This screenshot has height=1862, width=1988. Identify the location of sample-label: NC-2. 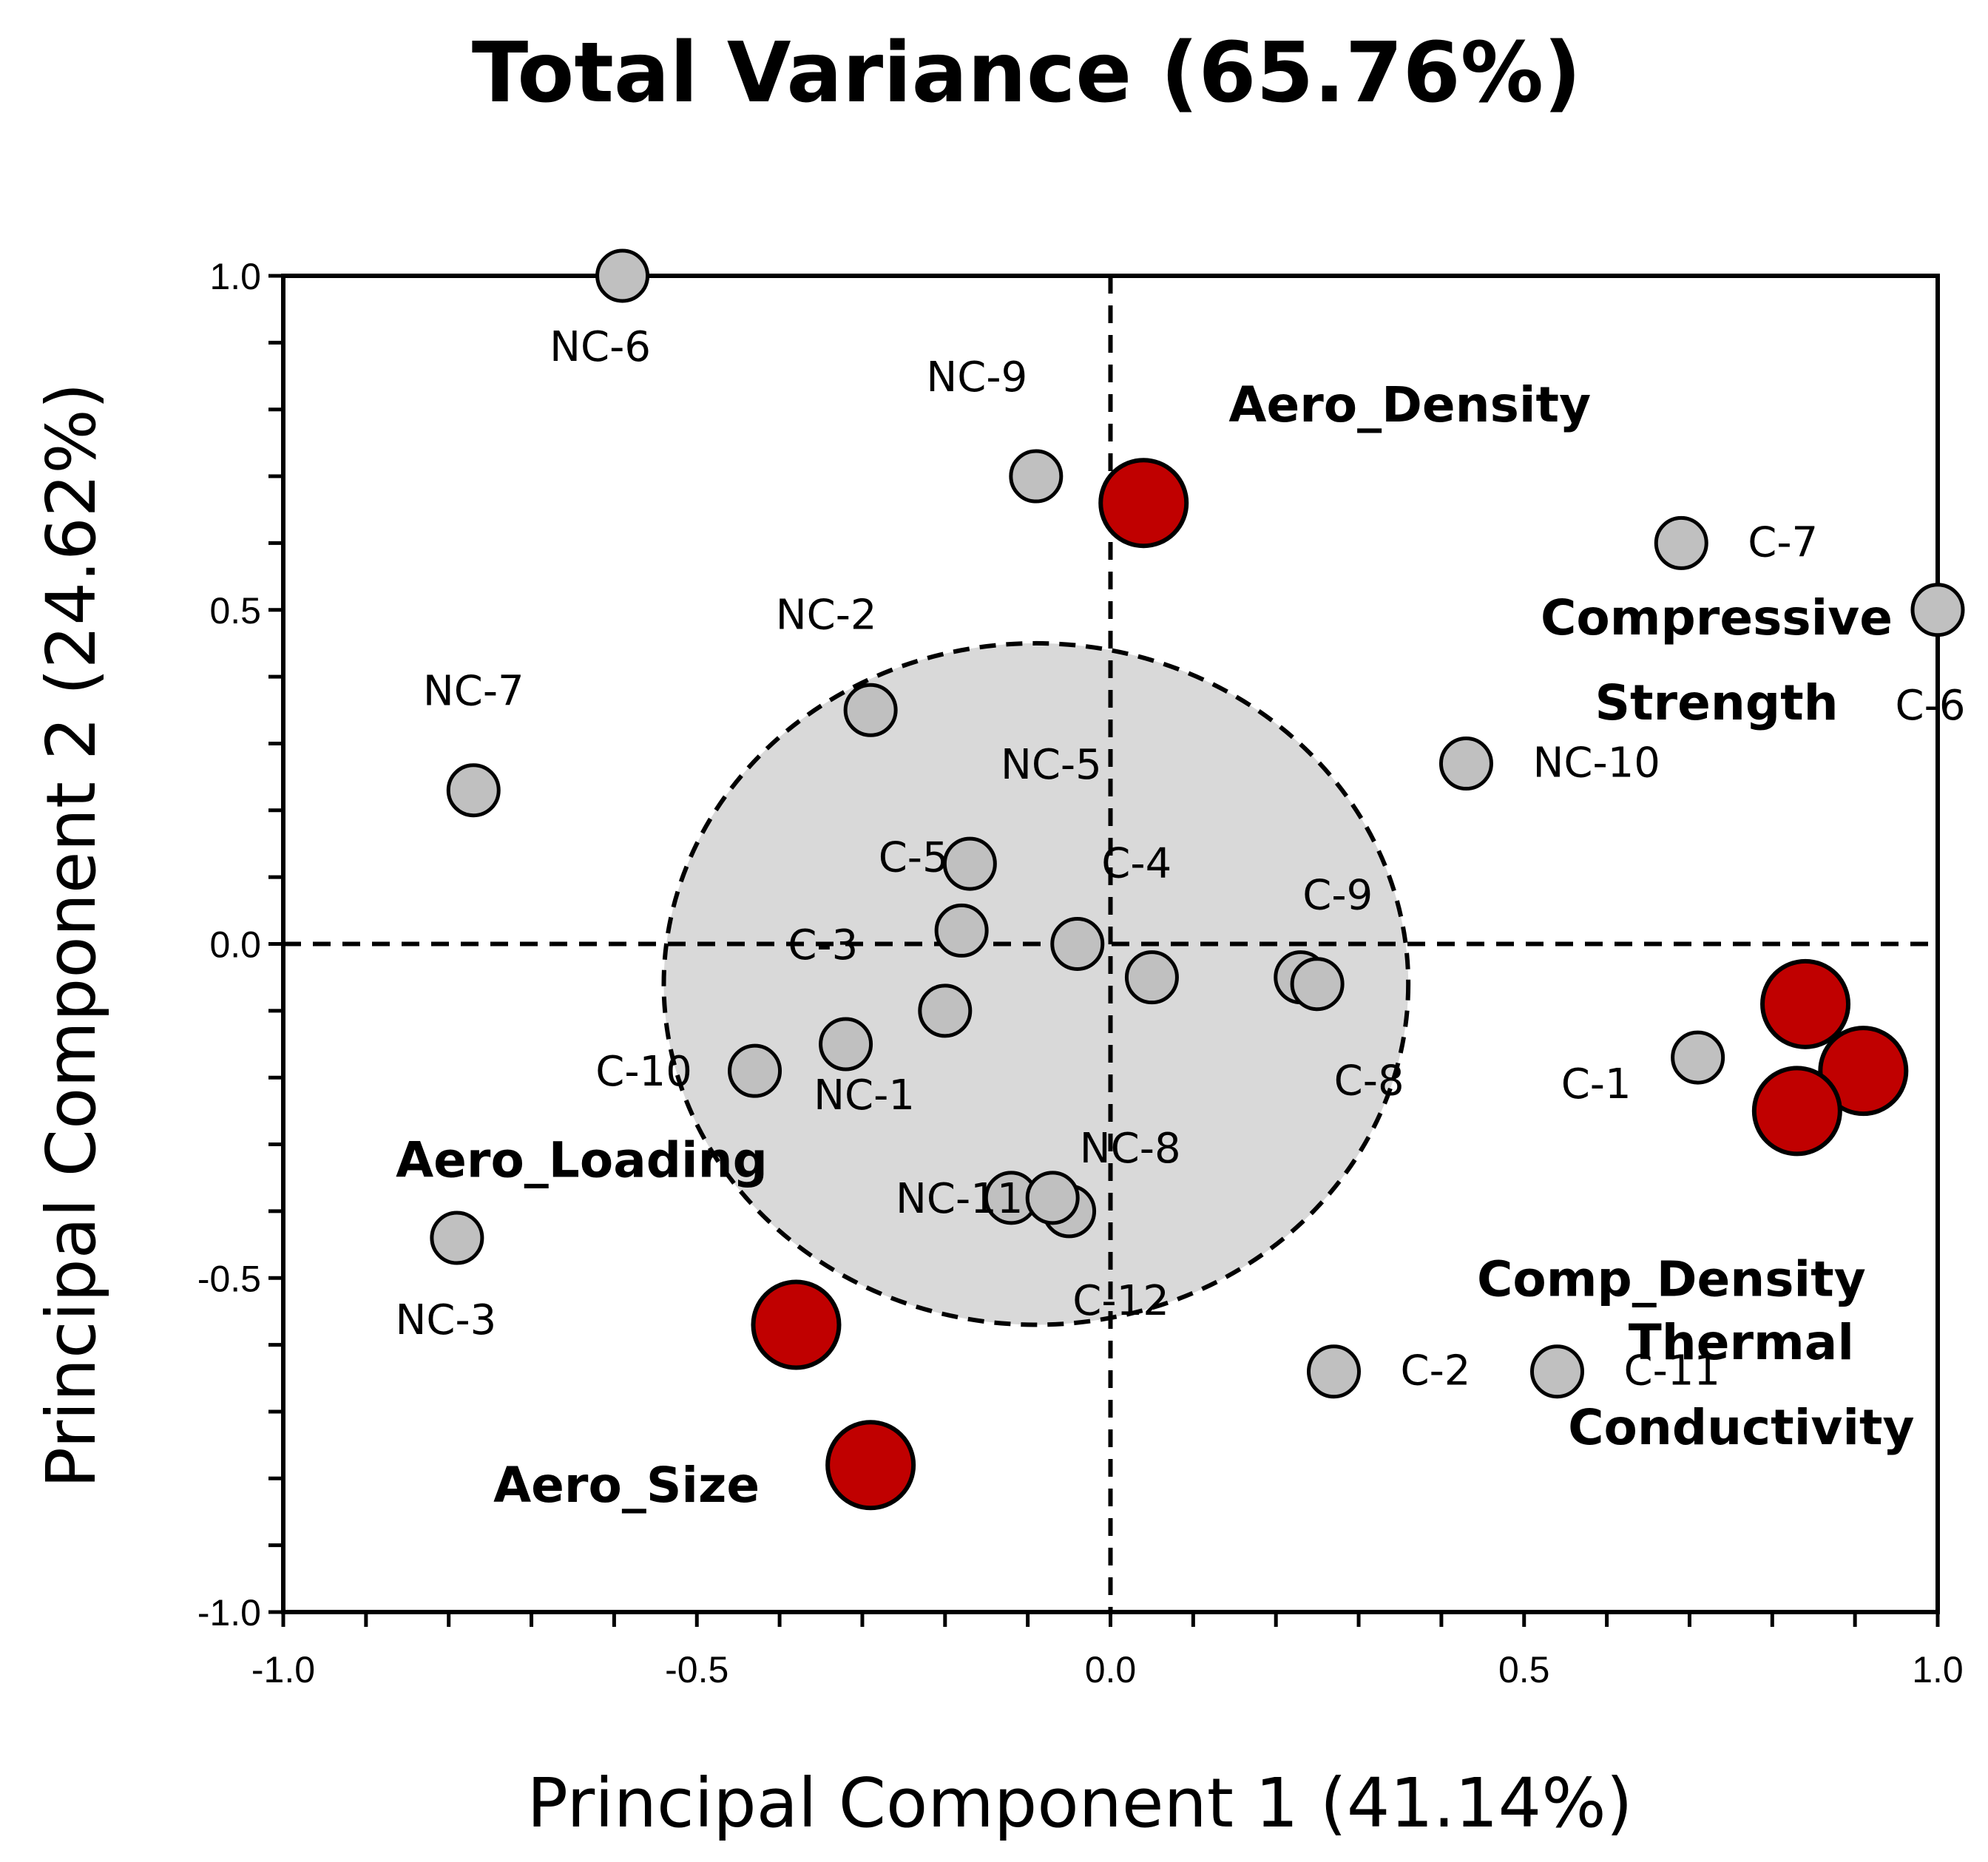
(827, 615).